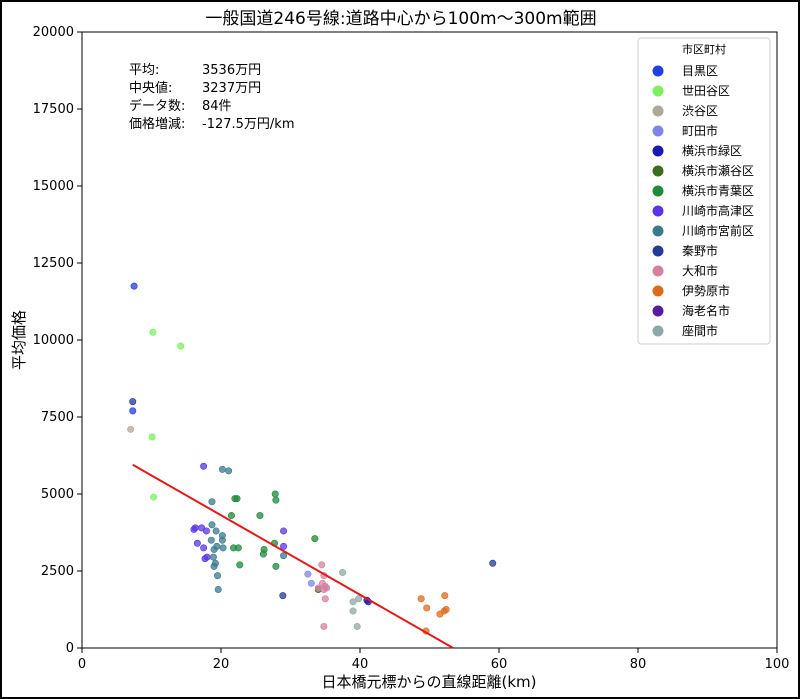 Image resolution: width=800 pixels, height=699 pixels. I want to click on legend-label: 横浜市青葉区, so click(718, 190).